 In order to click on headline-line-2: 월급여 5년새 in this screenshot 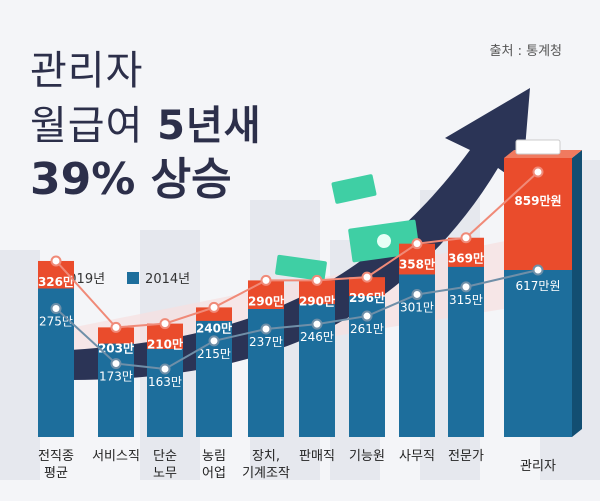, I will do `click(146, 126)`.